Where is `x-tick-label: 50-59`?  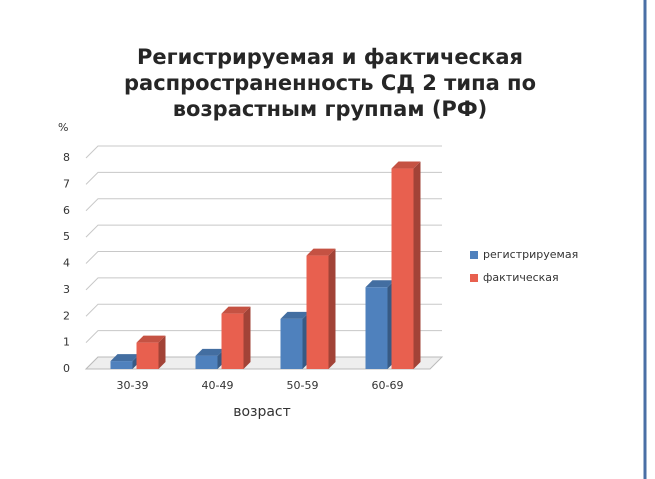
x-tick-label: 50-59 is located at coordinates (303, 385).